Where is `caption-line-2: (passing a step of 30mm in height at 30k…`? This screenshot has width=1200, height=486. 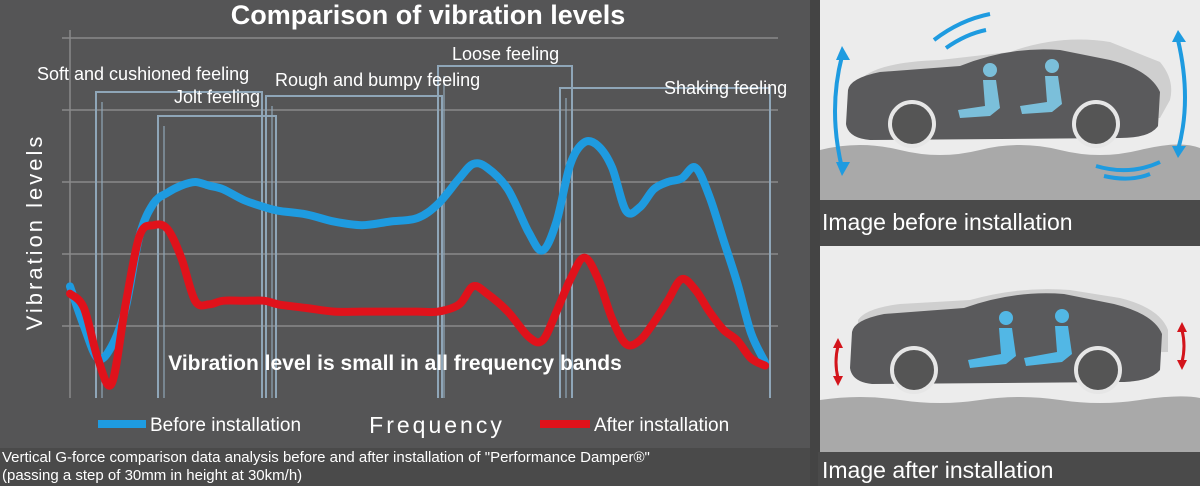 caption-line-2: (passing a step of 30mm in height at 30k… is located at coordinates (152, 475).